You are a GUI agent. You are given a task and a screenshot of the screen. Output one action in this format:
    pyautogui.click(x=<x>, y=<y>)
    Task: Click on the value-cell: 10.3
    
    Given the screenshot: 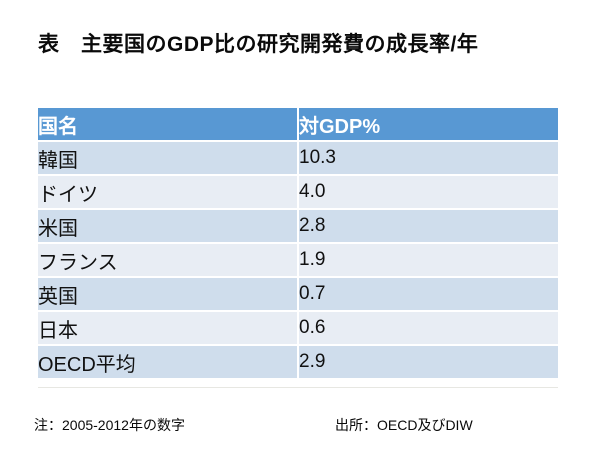 What is the action you would take?
    pyautogui.click(x=428, y=158)
    